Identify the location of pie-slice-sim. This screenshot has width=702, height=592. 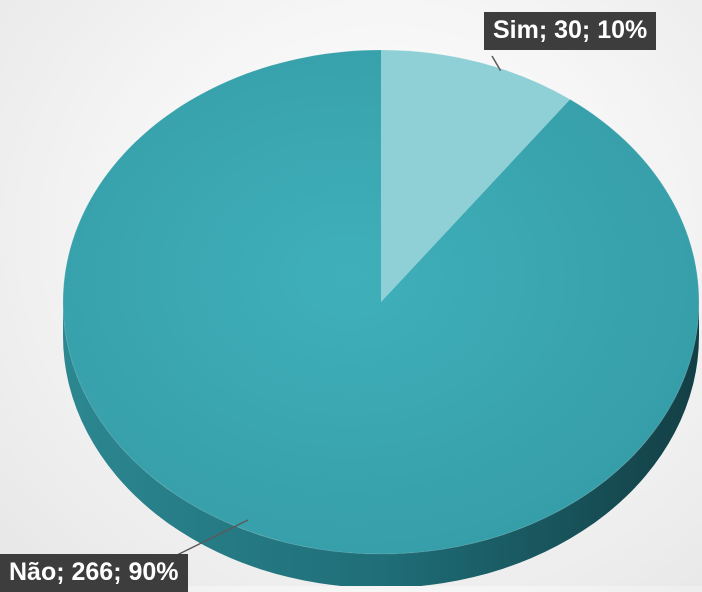
(476, 176).